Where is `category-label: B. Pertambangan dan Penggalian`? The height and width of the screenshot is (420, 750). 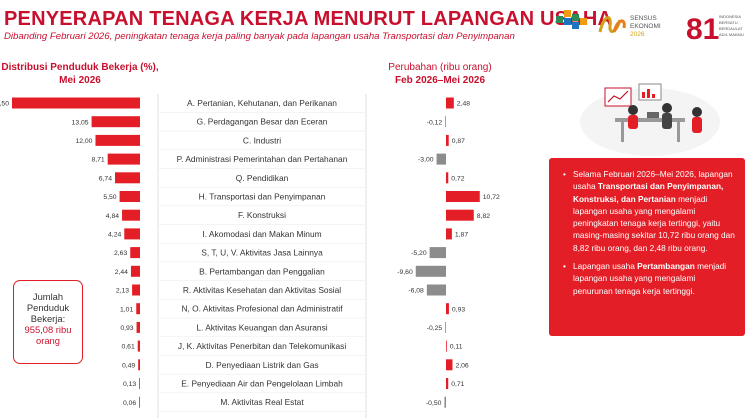
category-label: B. Pertambangan dan Penggalian is located at coordinates (262, 271).